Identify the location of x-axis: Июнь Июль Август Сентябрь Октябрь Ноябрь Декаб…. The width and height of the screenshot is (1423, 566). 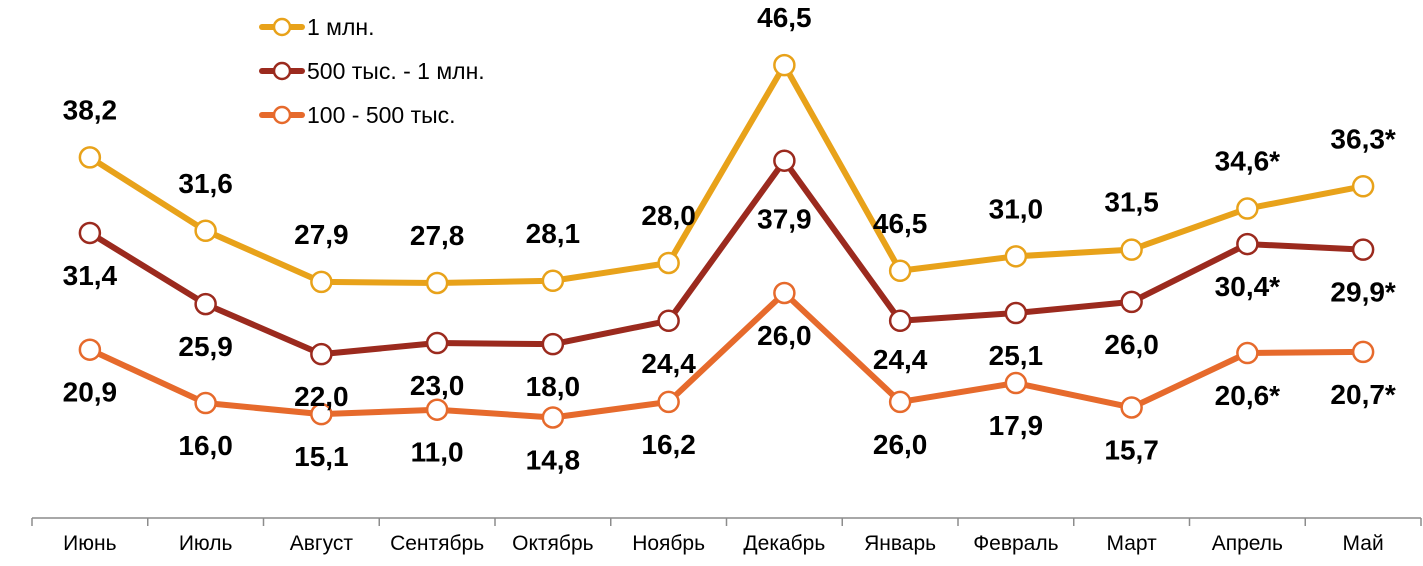
(726, 536).